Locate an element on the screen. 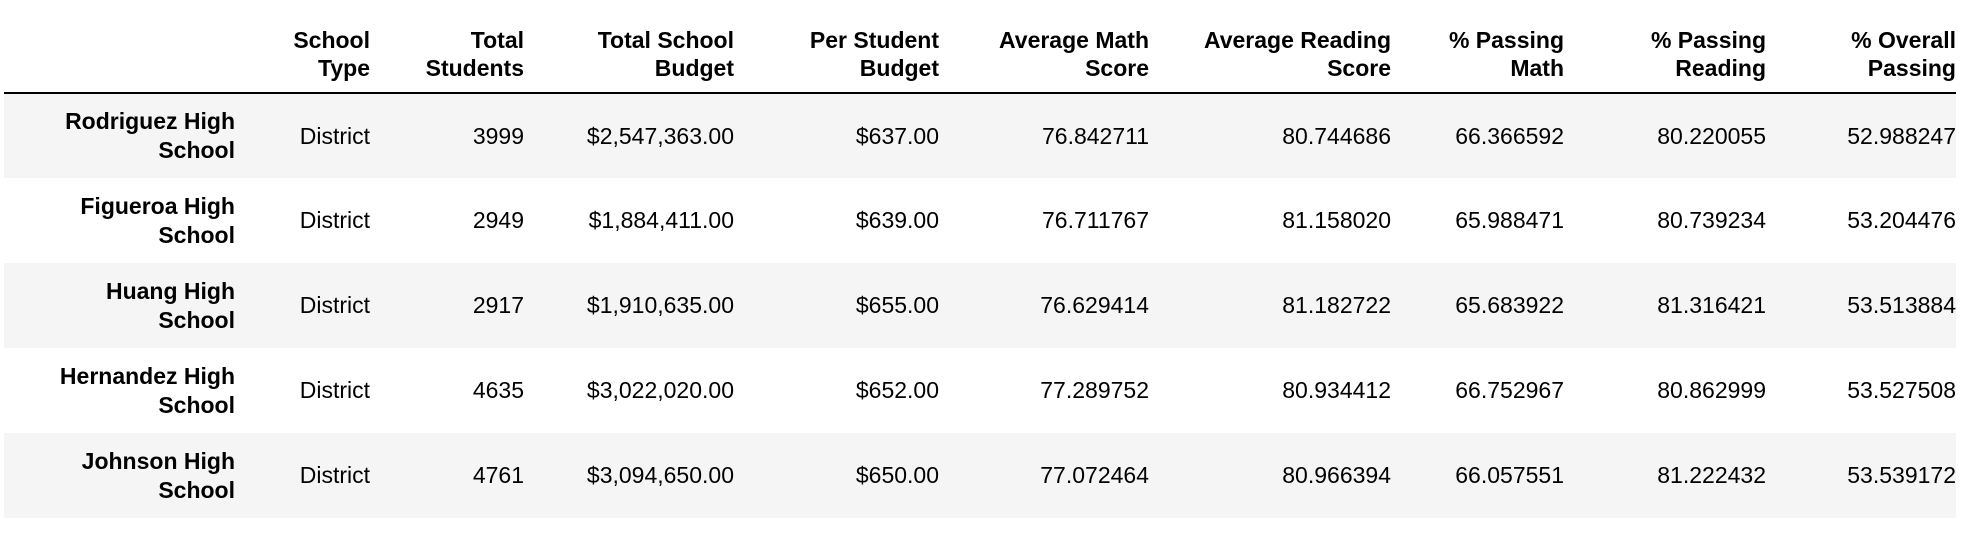 The image size is (1976, 560). row-index-school-name: Rodriguez High School is located at coordinates (150, 135).